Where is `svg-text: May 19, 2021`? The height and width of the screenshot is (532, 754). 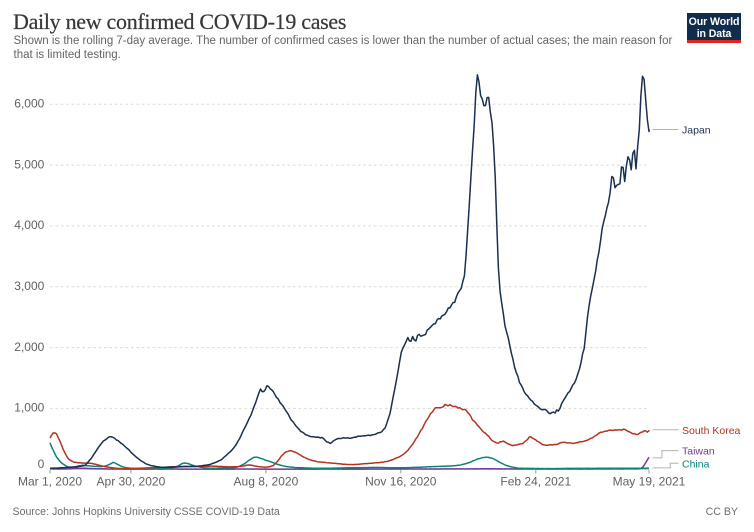
svg-text: May 19, 2021 is located at coordinates (649, 481).